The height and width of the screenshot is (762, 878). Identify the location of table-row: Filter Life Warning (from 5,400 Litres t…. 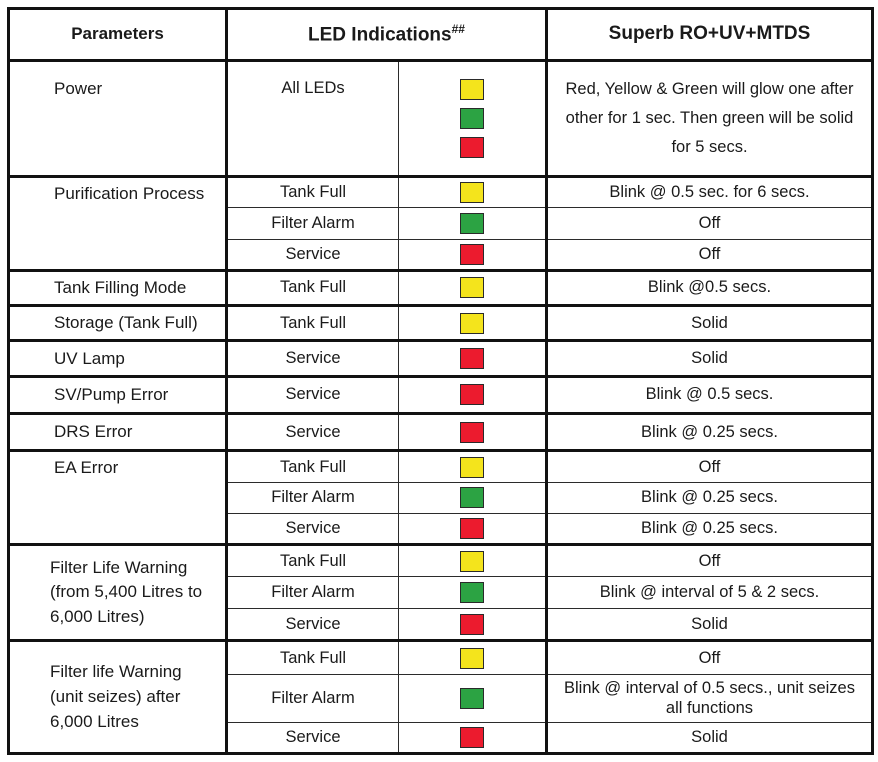
(440, 591).